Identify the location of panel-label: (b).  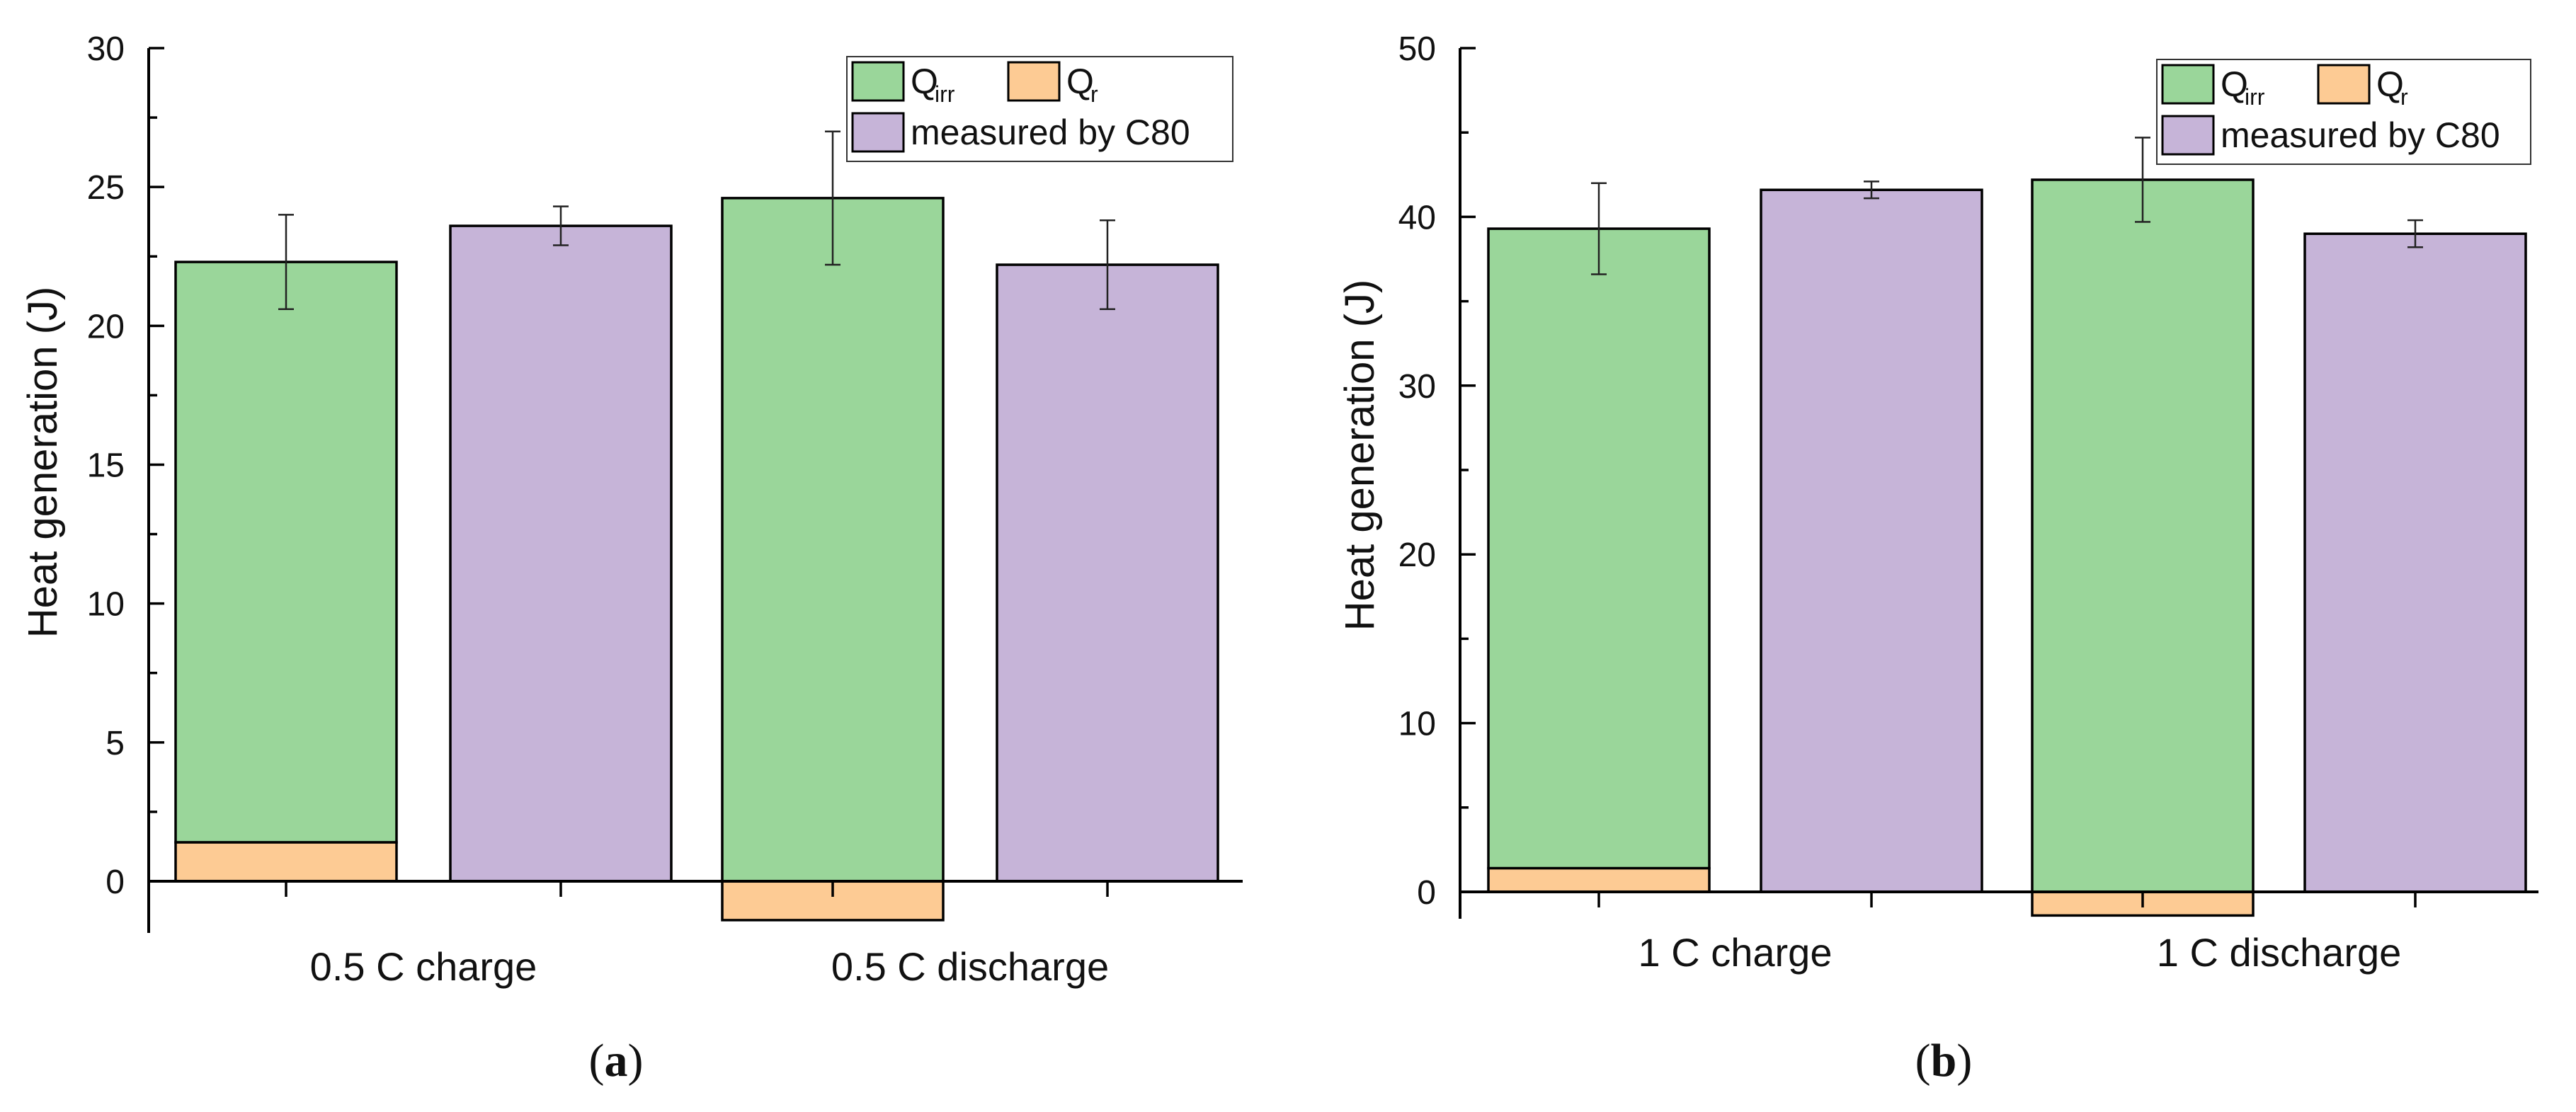
(1944, 1061).